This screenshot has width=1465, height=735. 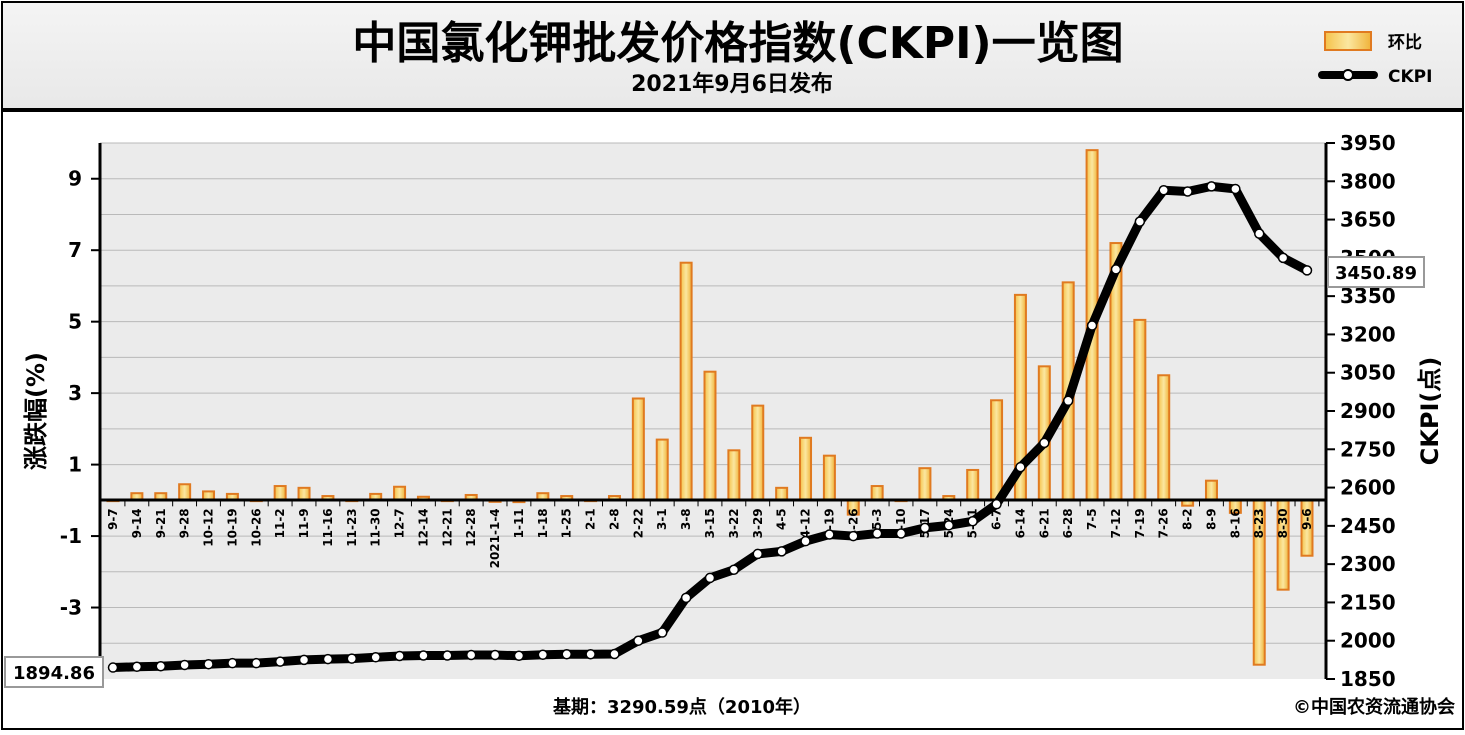 What do you see at coordinates (1405, 42) in the screenshot?
I see `legend-bar-label: 环比` at bounding box center [1405, 42].